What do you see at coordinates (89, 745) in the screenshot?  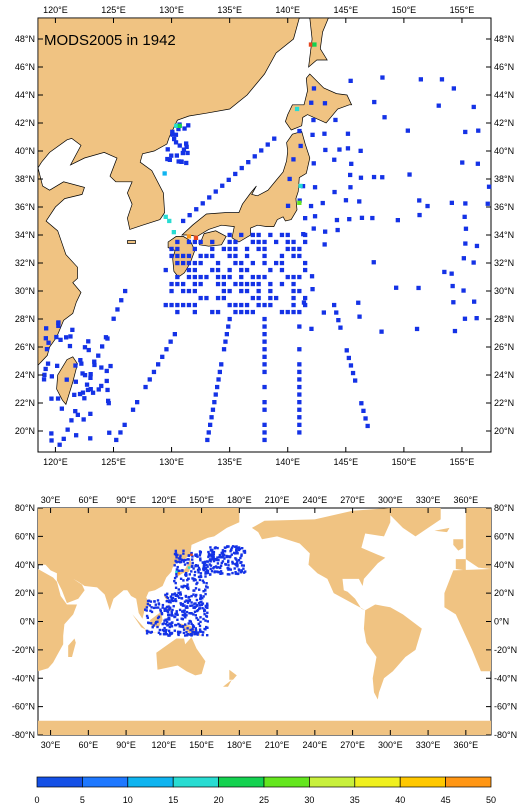 I see `lon-tick-label-bottom: 60°E` at bounding box center [89, 745].